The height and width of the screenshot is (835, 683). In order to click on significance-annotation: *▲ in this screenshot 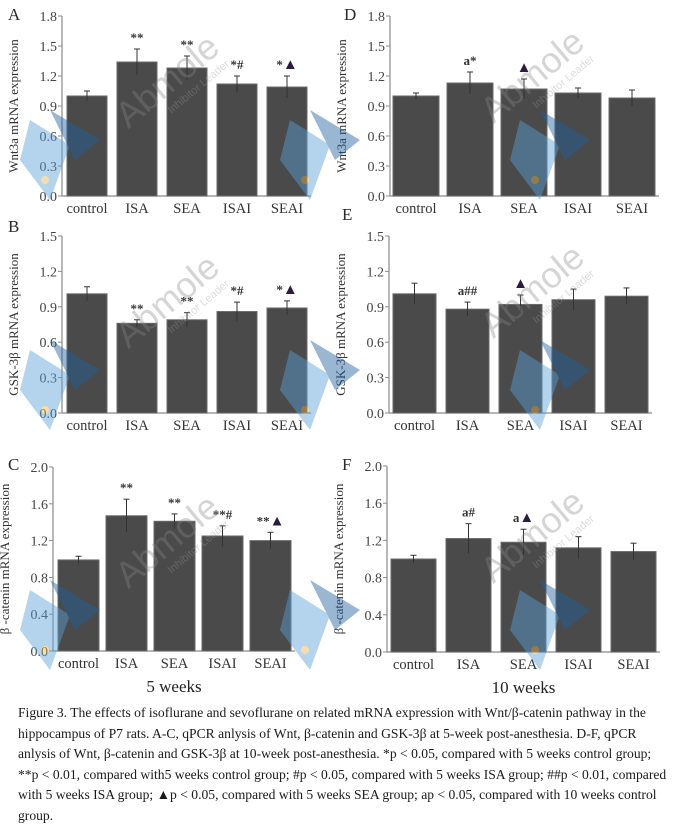, I will do `click(286, 65)`.